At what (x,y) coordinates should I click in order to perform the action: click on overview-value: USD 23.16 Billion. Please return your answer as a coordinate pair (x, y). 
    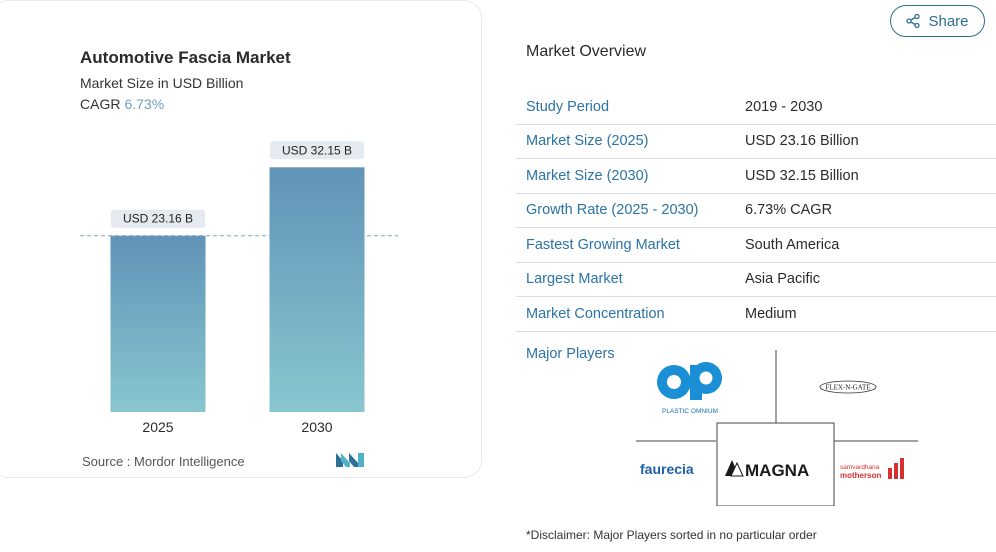
    Looking at the image, I should click on (802, 141).